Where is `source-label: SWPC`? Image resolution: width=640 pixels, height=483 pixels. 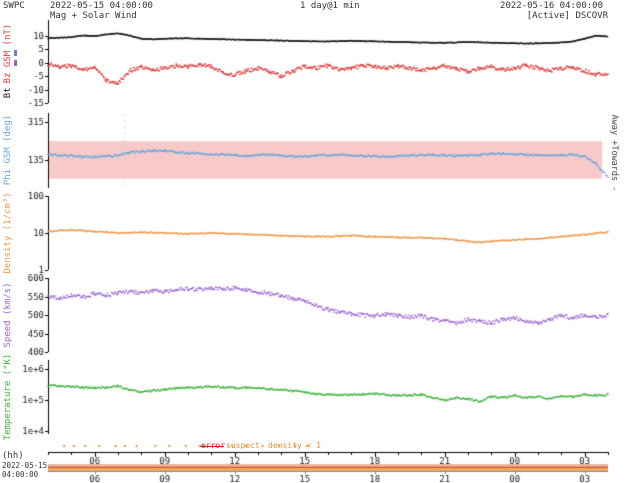
source-label: SWPC is located at coordinates (14, 6).